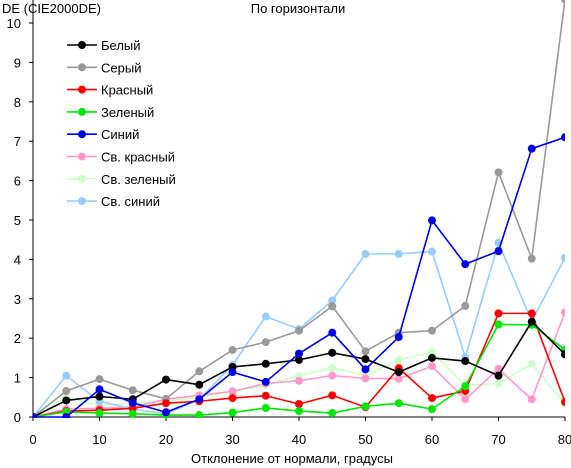 The height and width of the screenshot is (468, 571). What do you see at coordinates (32, 439) in the screenshot?
I see `x-tick-label: 0` at bounding box center [32, 439].